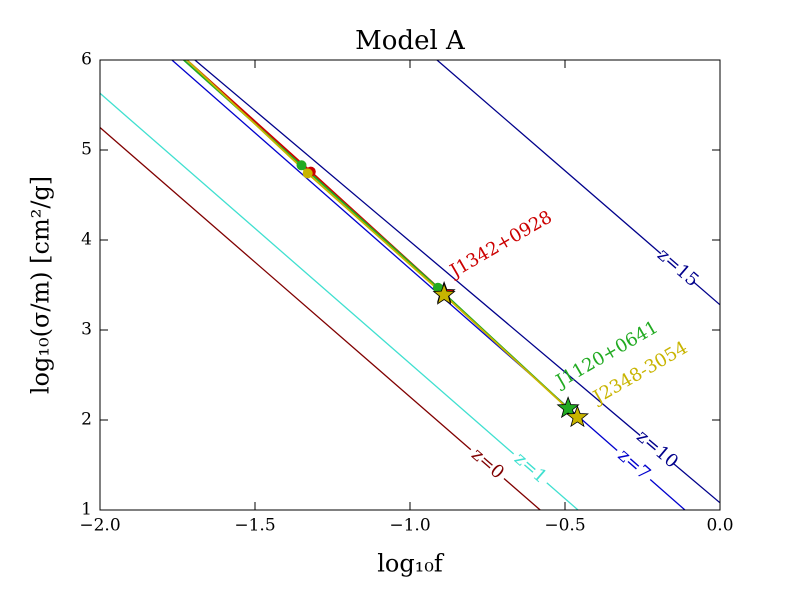  I want to click on y-tick-label: 2, so click(86, 420).